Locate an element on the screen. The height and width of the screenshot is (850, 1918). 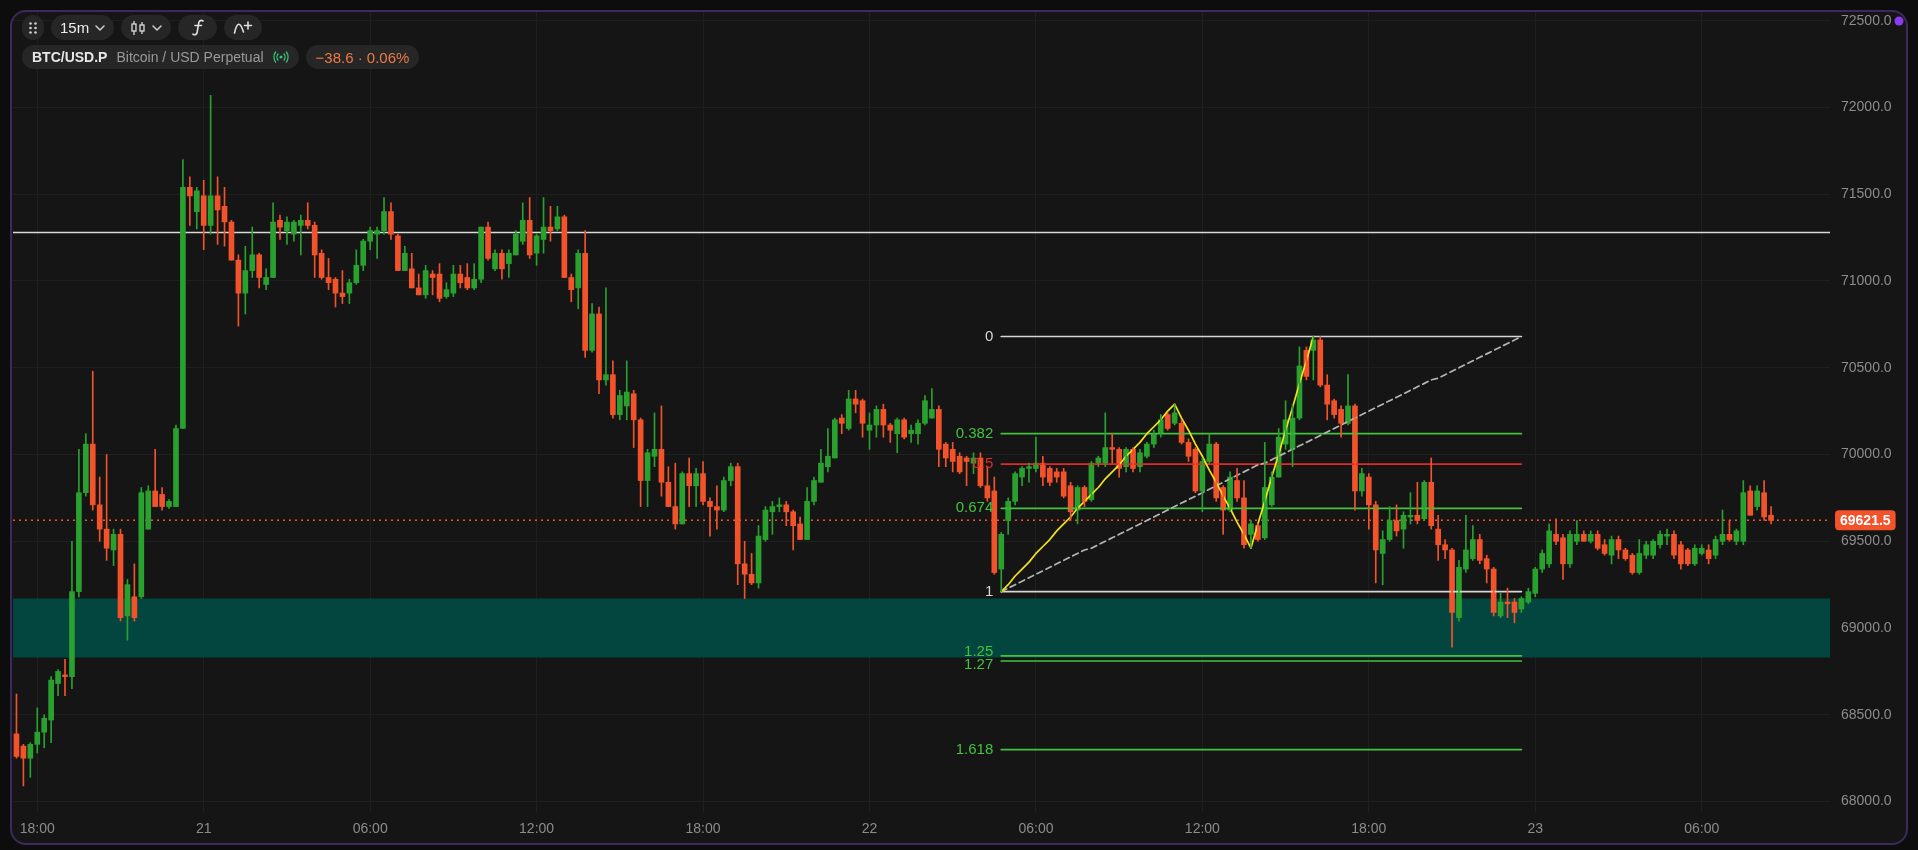
interval-dropdown: 15m is located at coordinates (83, 27).